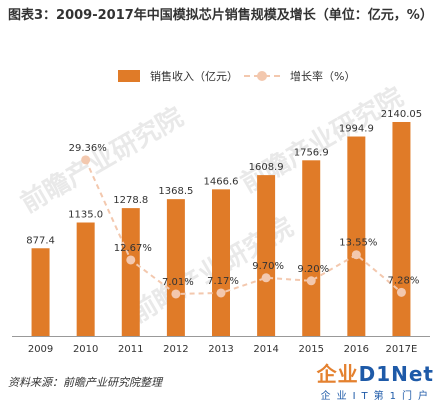  I want to click on growth-point-2011, so click(131, 260).